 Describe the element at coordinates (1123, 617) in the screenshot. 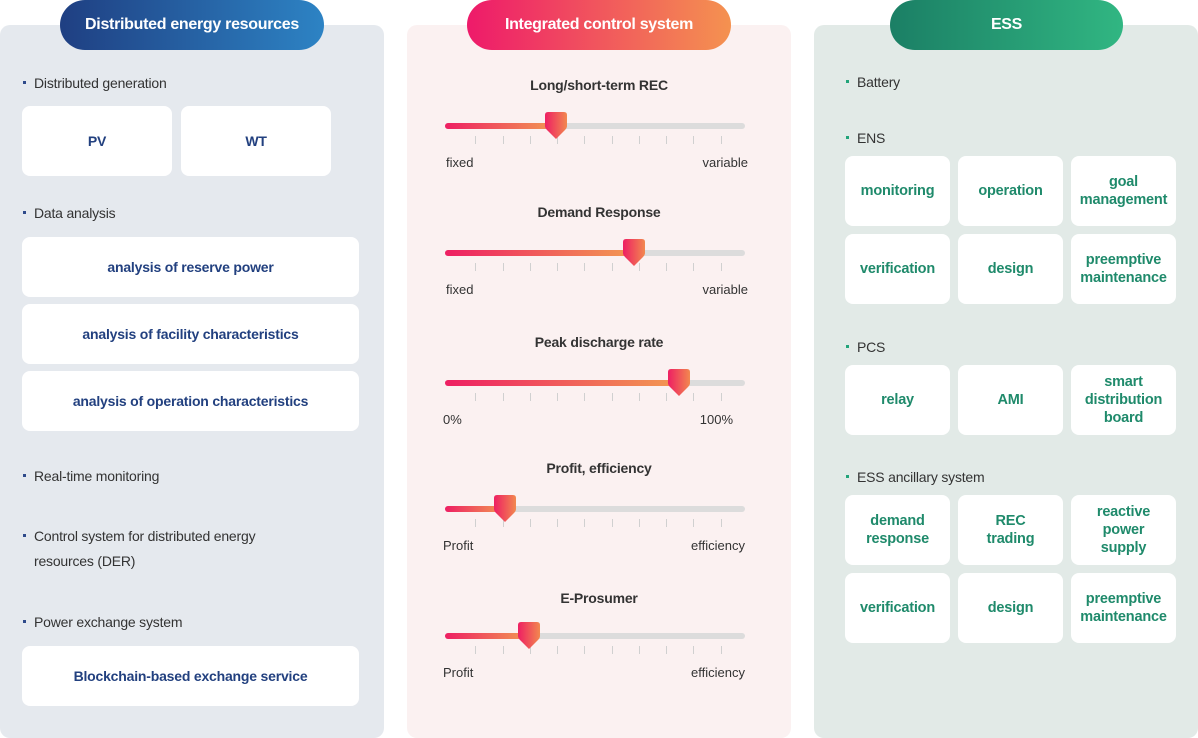

I see `ancillary-card-label: maintenance` at that location.